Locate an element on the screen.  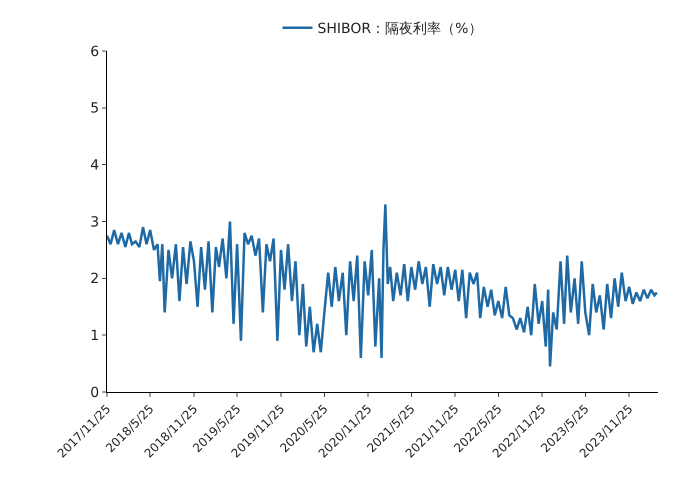
y-tick-label: 3 is located at coordinates (95, 222).